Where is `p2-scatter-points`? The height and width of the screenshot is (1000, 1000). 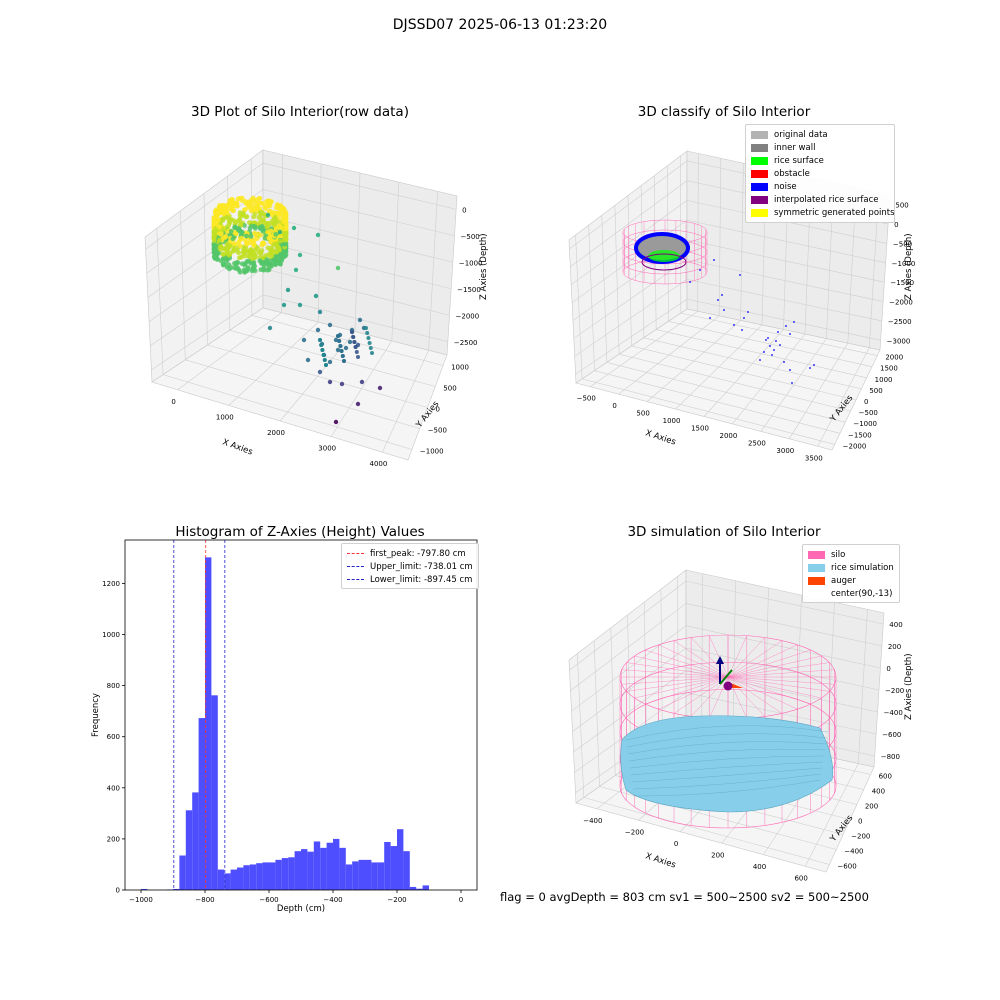 p2-scatter-points is located at coordinates (718, 301).